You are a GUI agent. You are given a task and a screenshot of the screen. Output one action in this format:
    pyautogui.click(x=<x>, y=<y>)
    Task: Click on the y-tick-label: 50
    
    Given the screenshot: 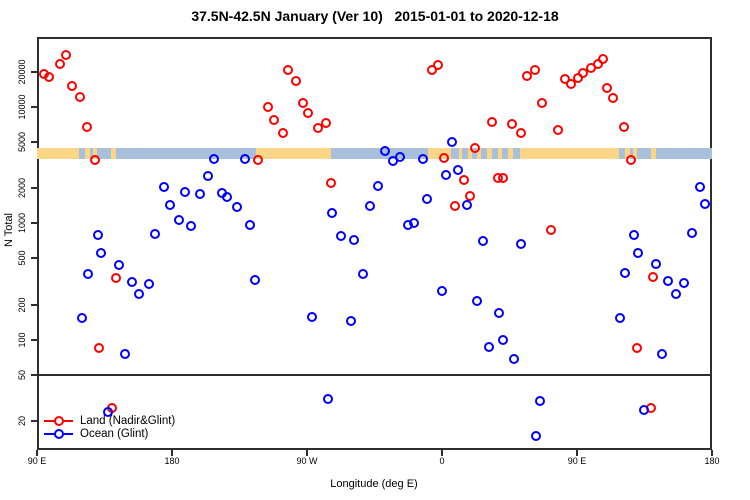 What is the action you would take?
    pyautogui.click(x=22, y=374)
    